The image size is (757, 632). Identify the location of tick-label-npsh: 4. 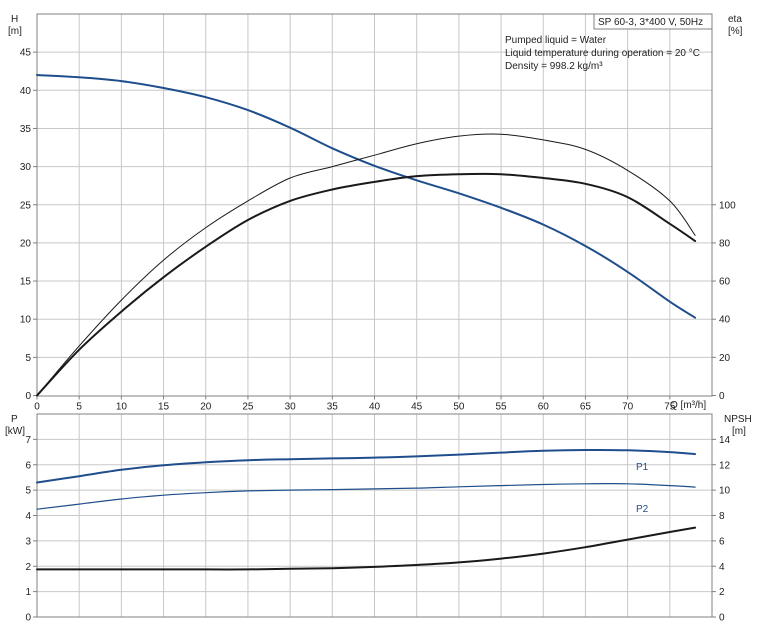
(722, 567).